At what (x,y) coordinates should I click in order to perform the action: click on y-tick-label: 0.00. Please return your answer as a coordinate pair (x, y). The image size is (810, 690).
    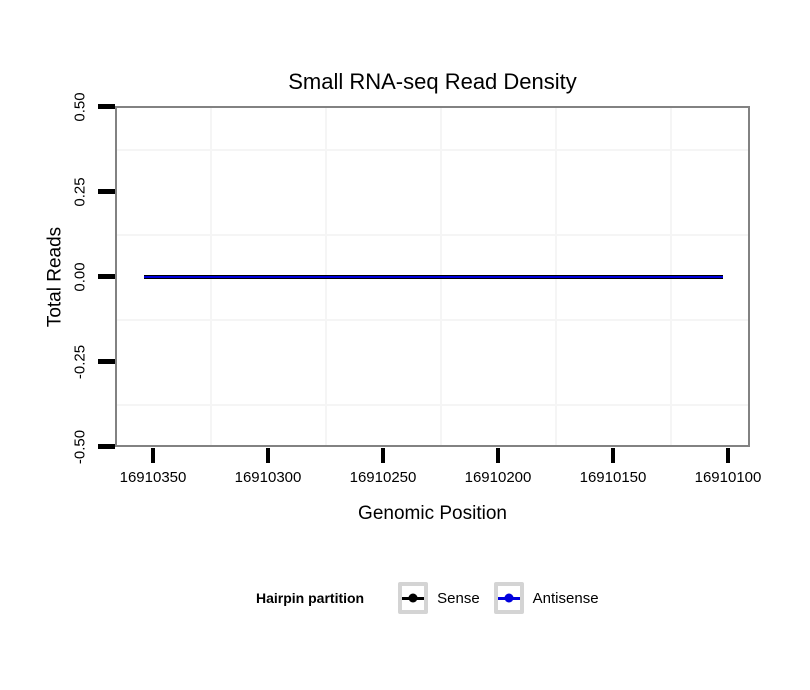
    Looking at the image, I should click on (80, 277).